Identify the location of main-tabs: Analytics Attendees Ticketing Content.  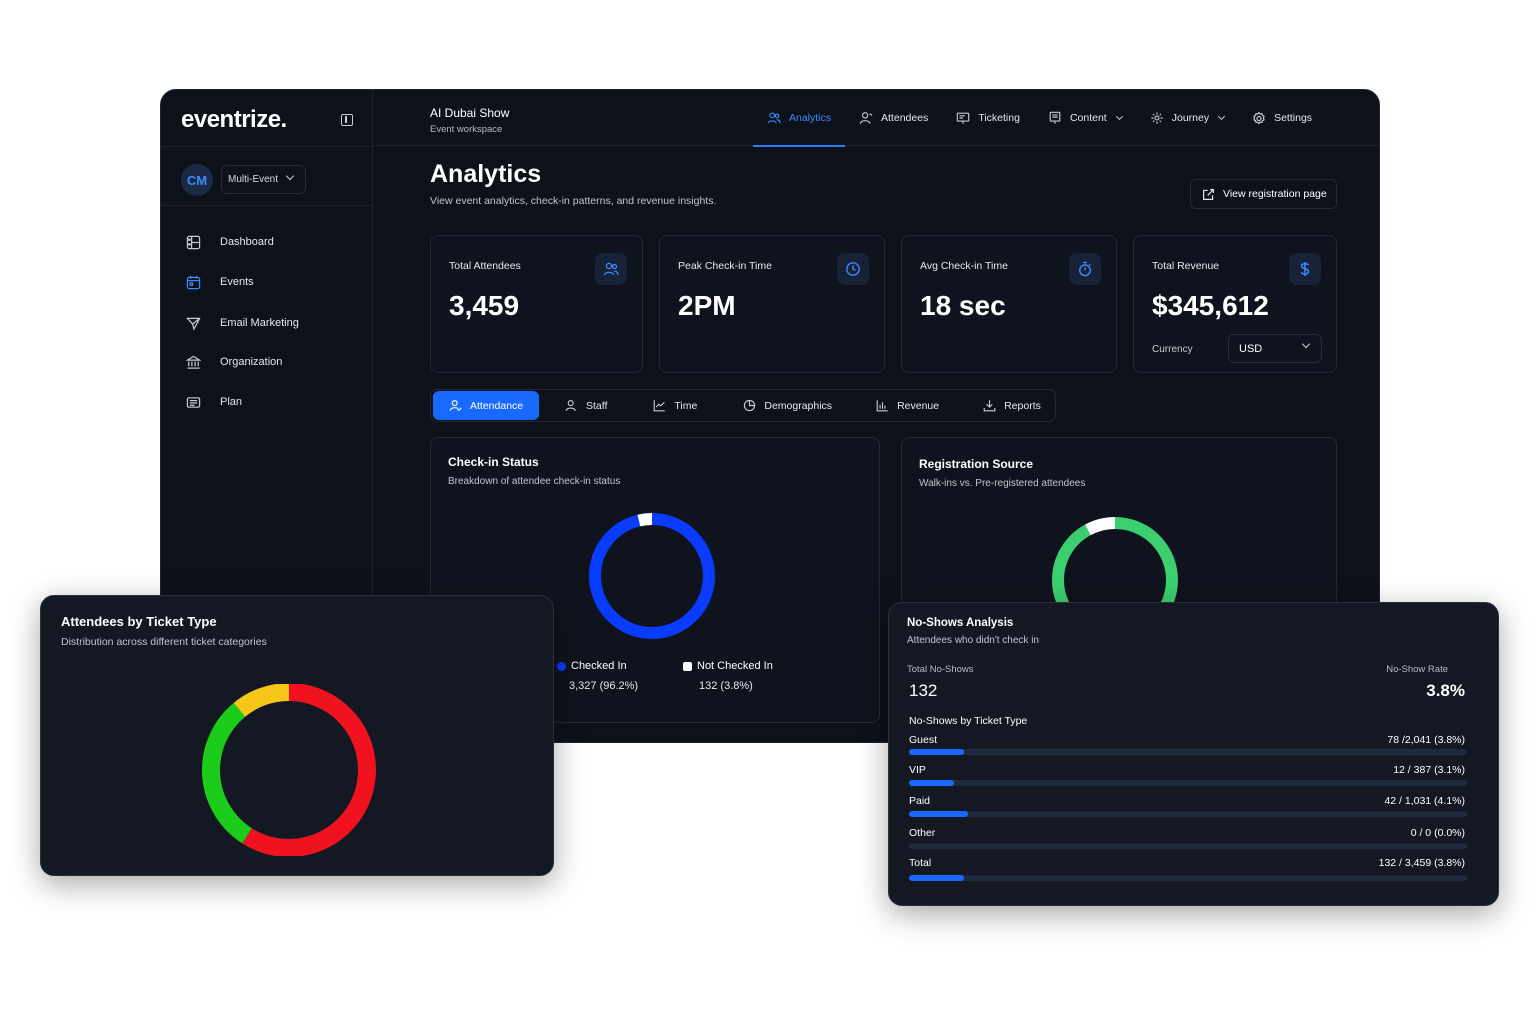
(1039, 118).